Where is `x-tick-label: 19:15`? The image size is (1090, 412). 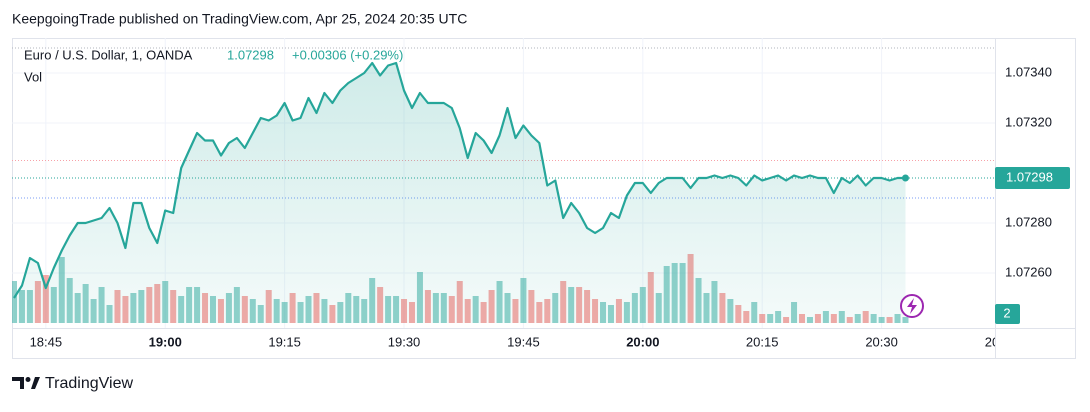 x-tick-label: 19:15 is located at coordinates (284, 341).